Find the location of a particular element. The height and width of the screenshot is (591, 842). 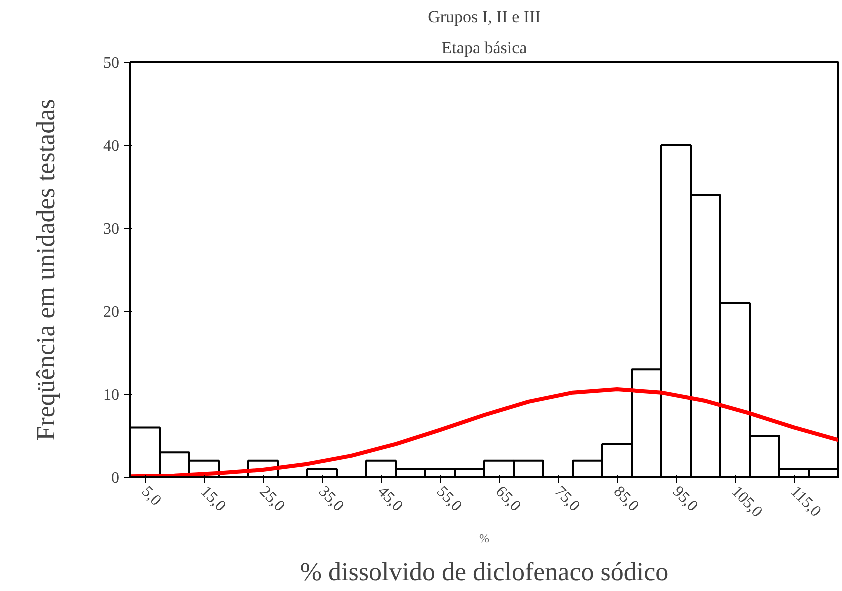

y-tick-label: 10 is located at coordinates (112, 395).